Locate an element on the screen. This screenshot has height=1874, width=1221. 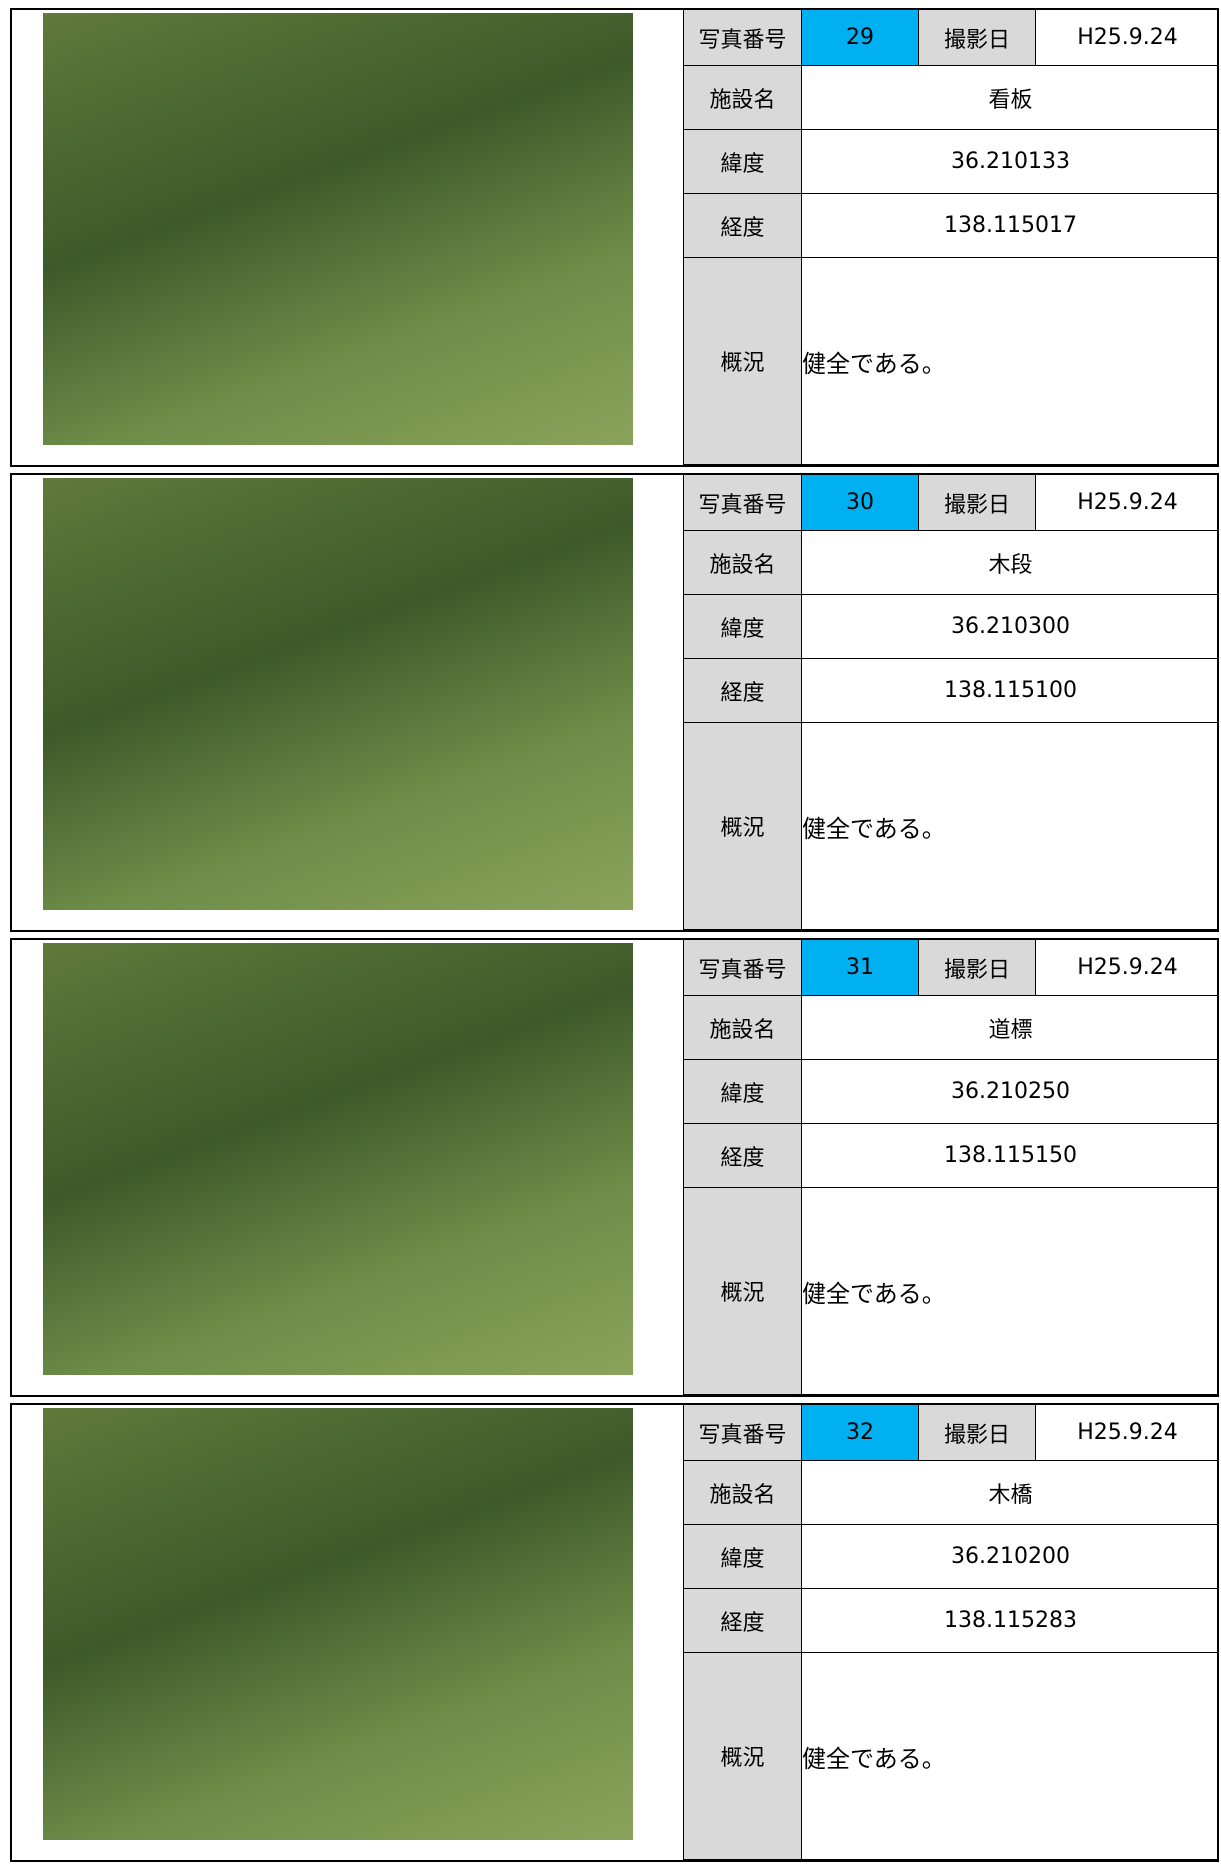
photo-number: 31 is located at coordinates (859, 968).